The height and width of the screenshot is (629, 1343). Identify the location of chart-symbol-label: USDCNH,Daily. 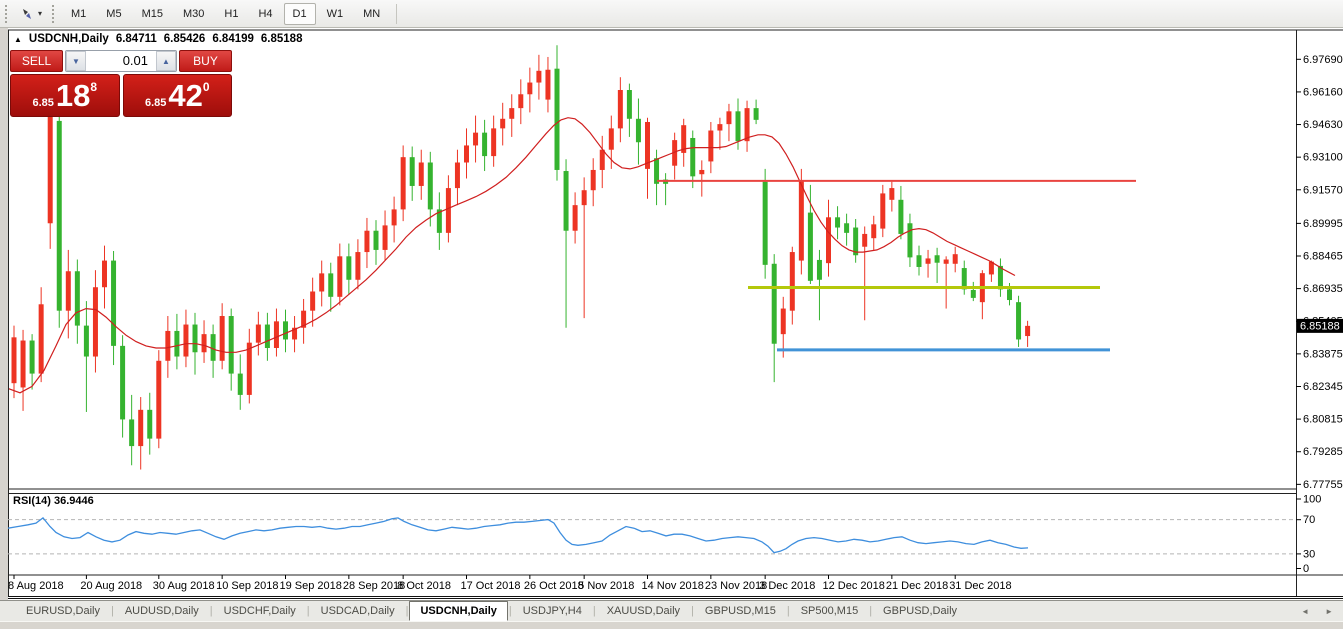
(68, 39).